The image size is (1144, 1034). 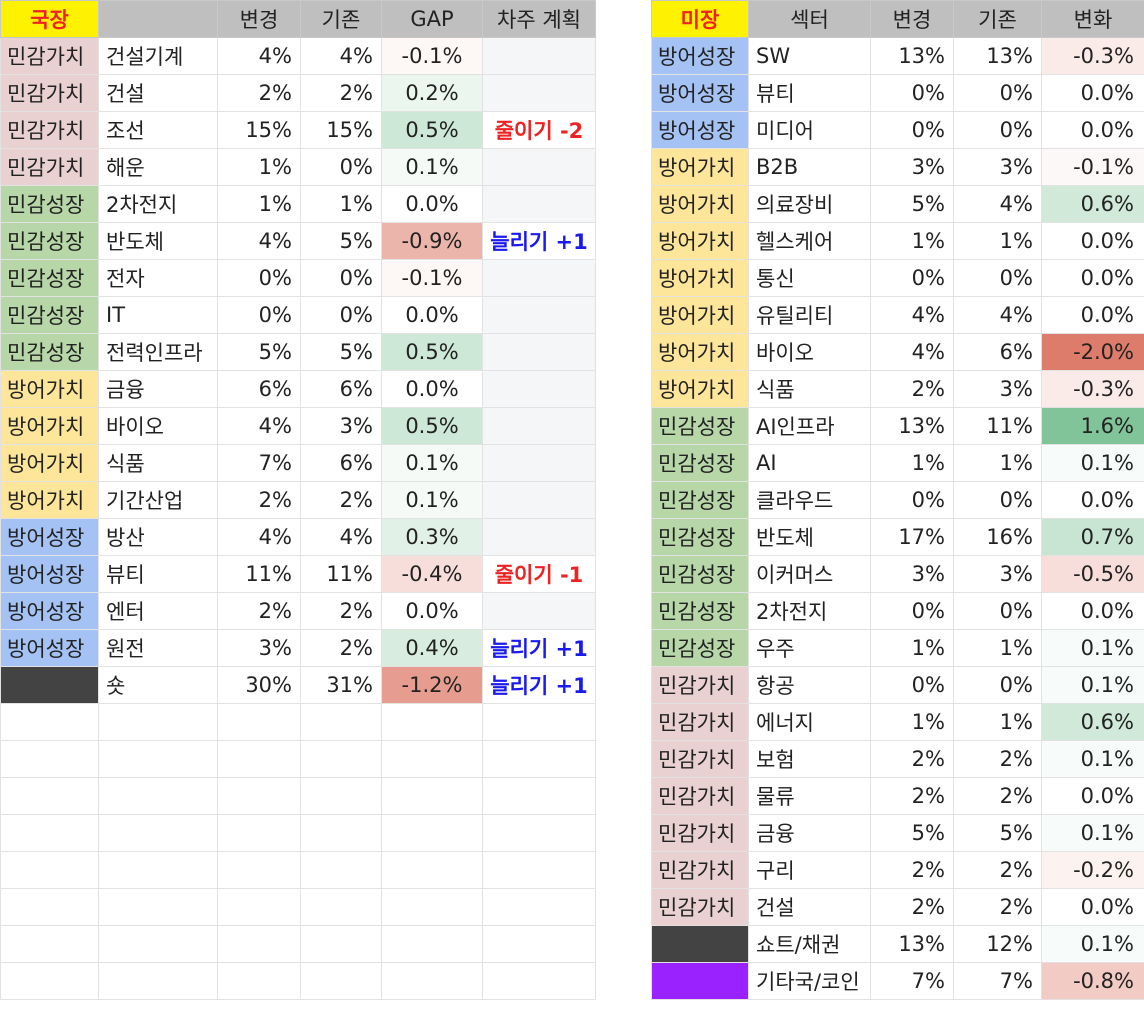 What do you see at coordinates (1092, 389) in the screenshot?
I see `change-cell: -0.3%` at bounding box center [1092, 389].